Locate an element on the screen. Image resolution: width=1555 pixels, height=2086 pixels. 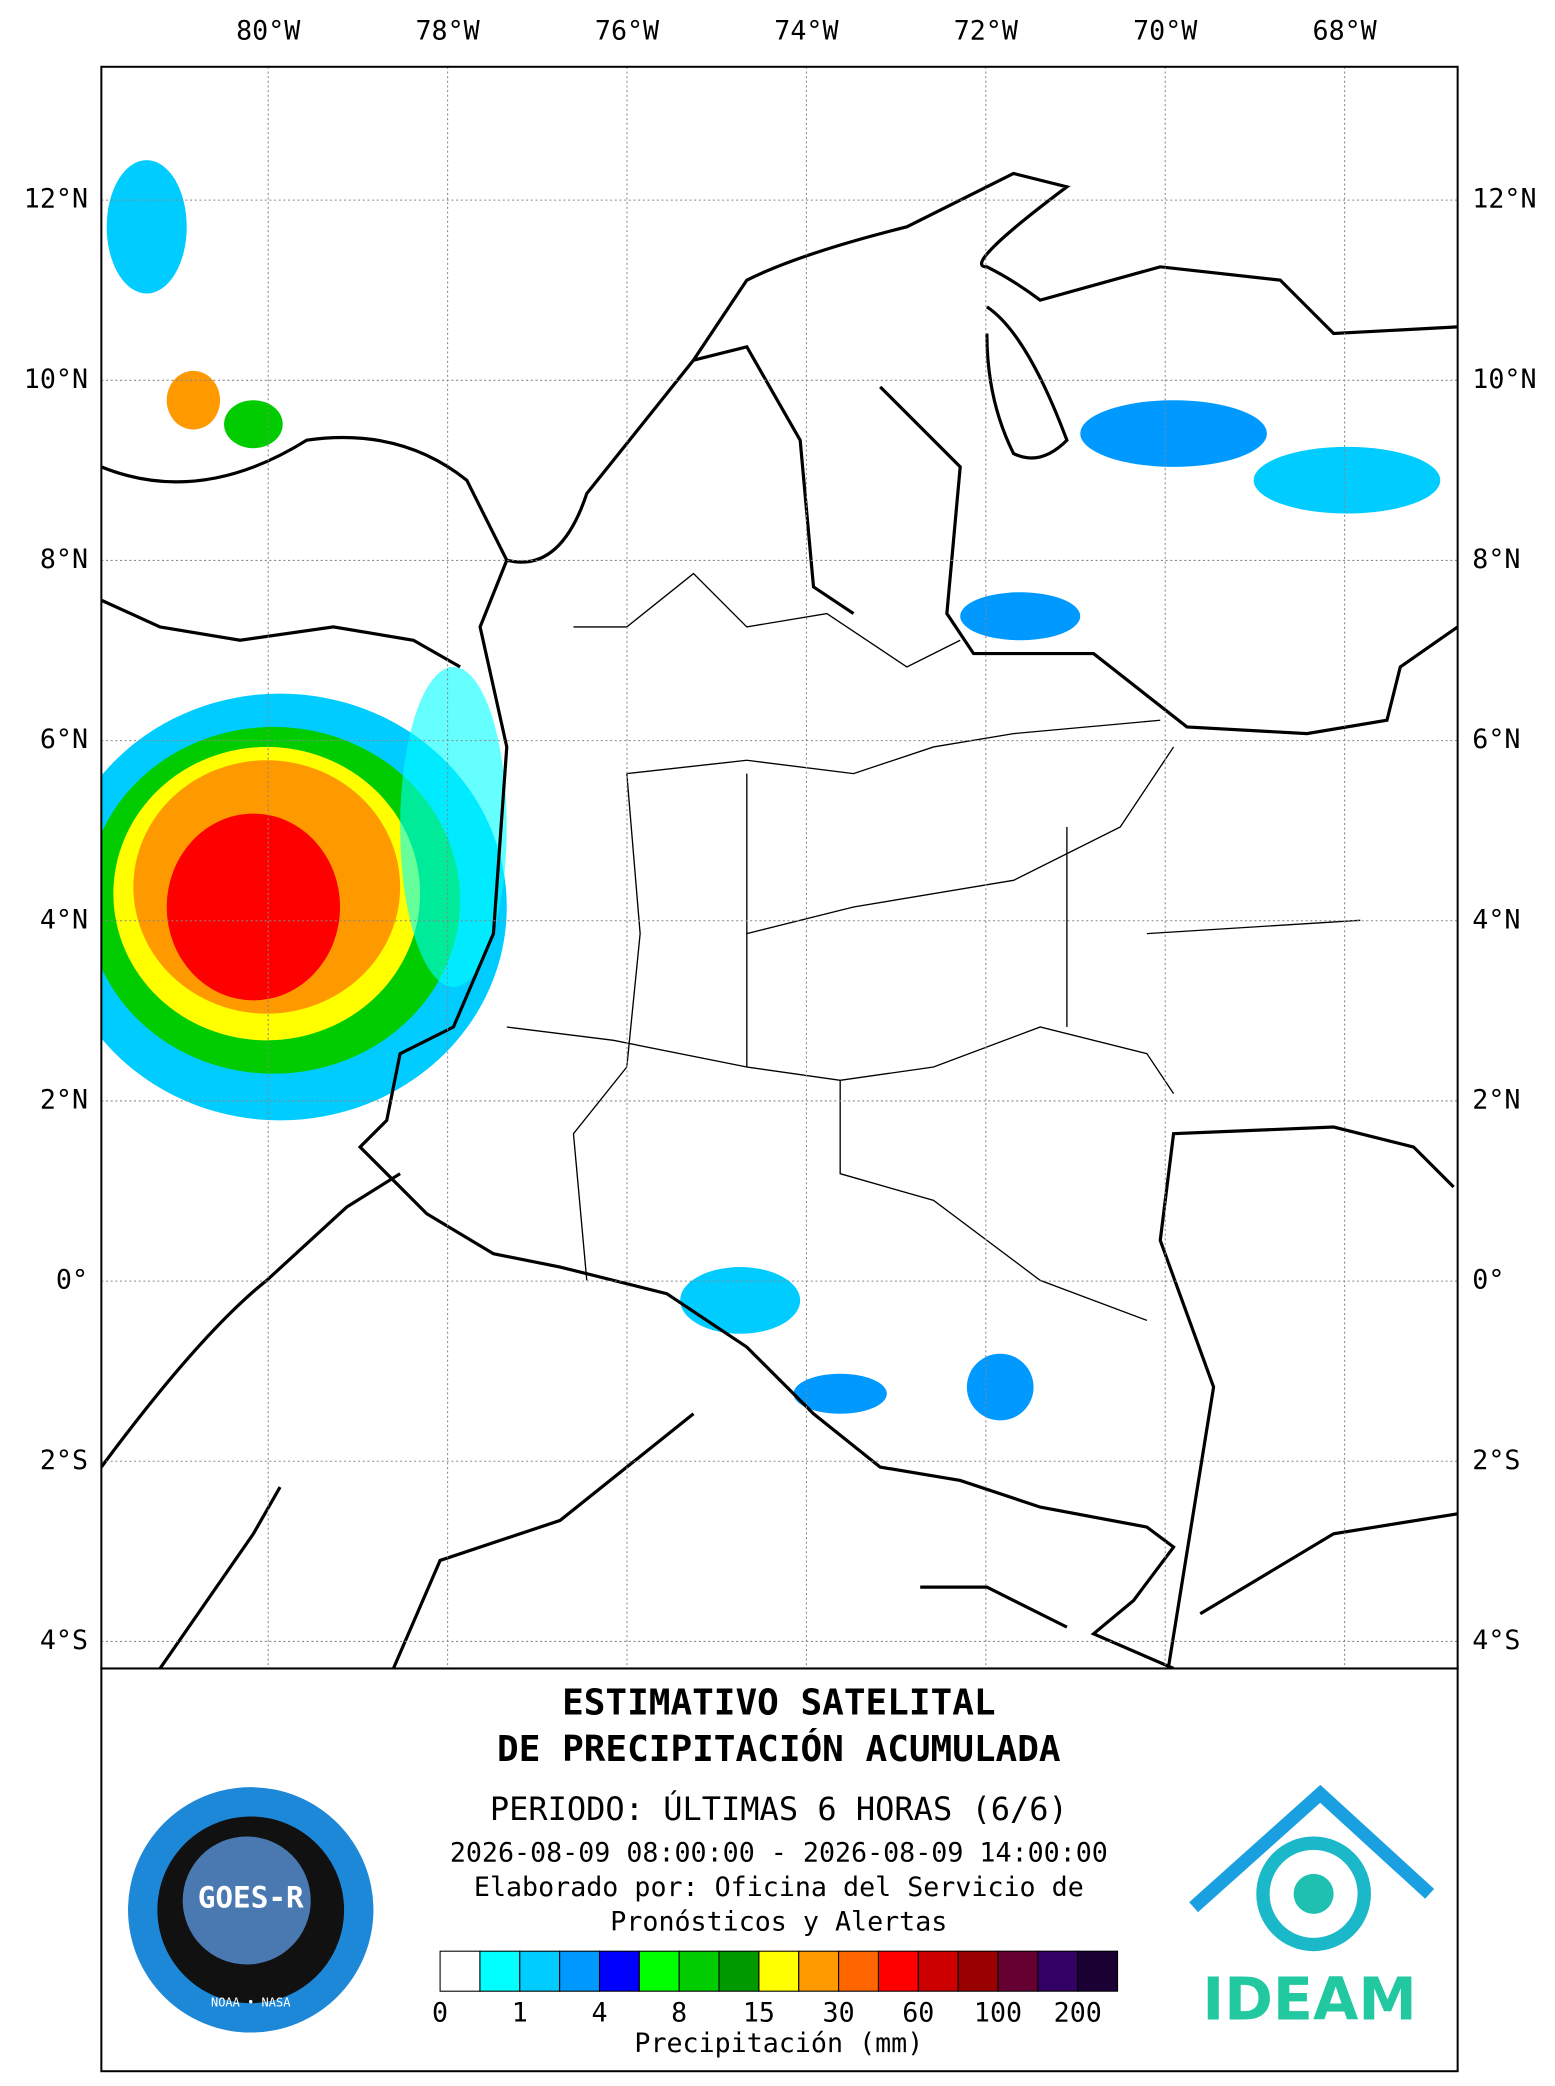
colorbar-label: 60 is located at coordinates (918, 2012).